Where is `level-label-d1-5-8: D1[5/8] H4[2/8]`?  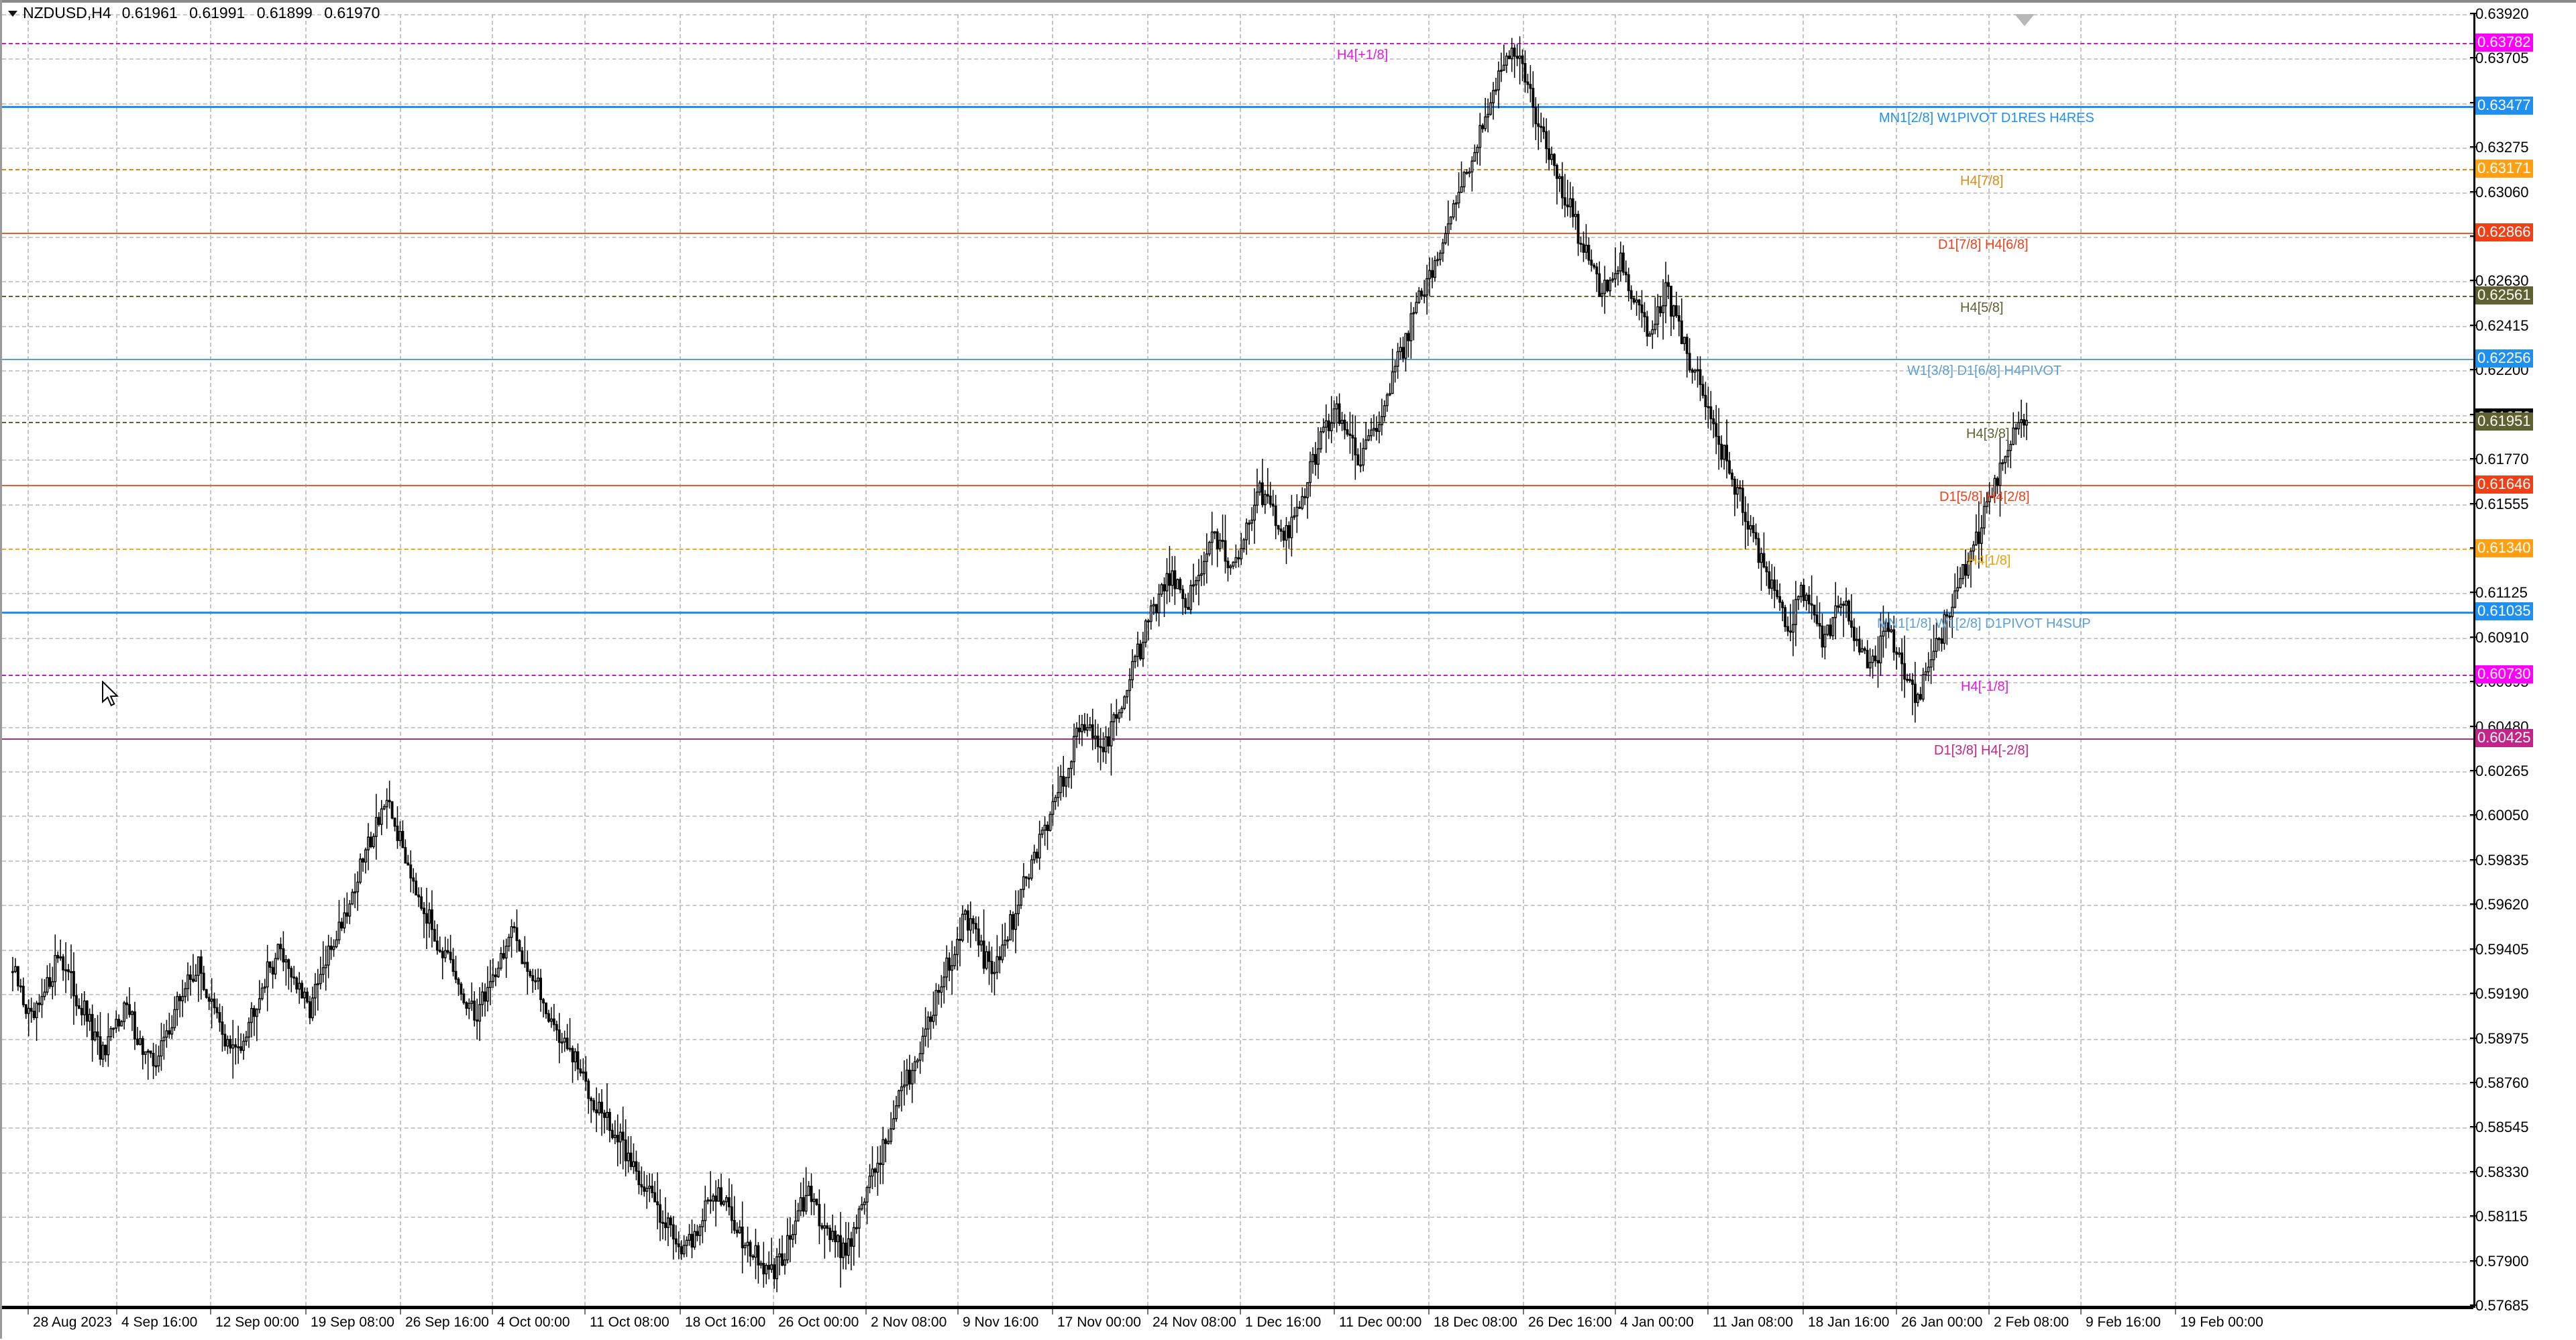
level-label-d1-5-8: D1[5/8] H4[2/8] is located at coordinates (1984, 497).